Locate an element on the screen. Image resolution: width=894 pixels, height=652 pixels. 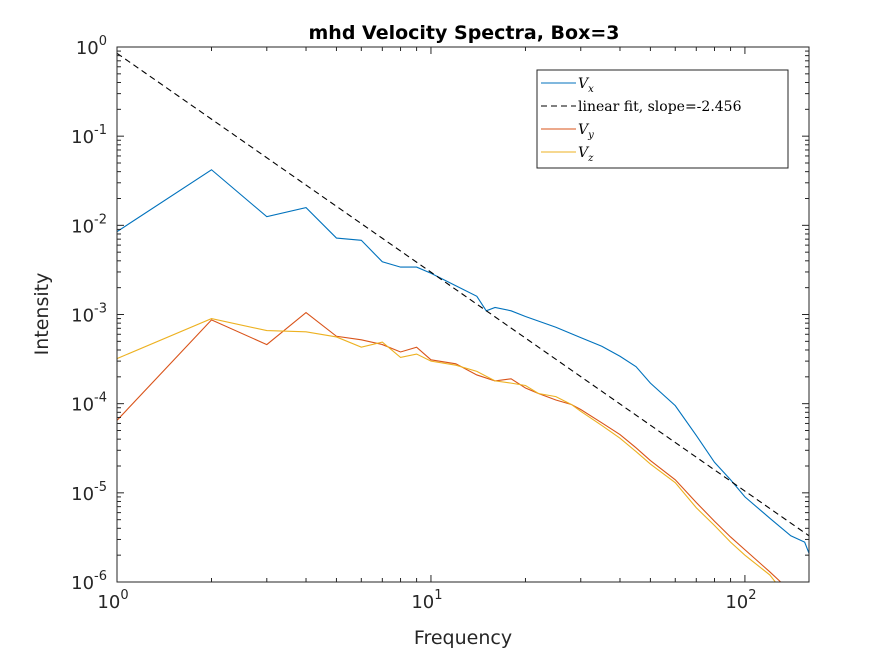
x-axis-label: Frequency is located at coordinates (463, 638).